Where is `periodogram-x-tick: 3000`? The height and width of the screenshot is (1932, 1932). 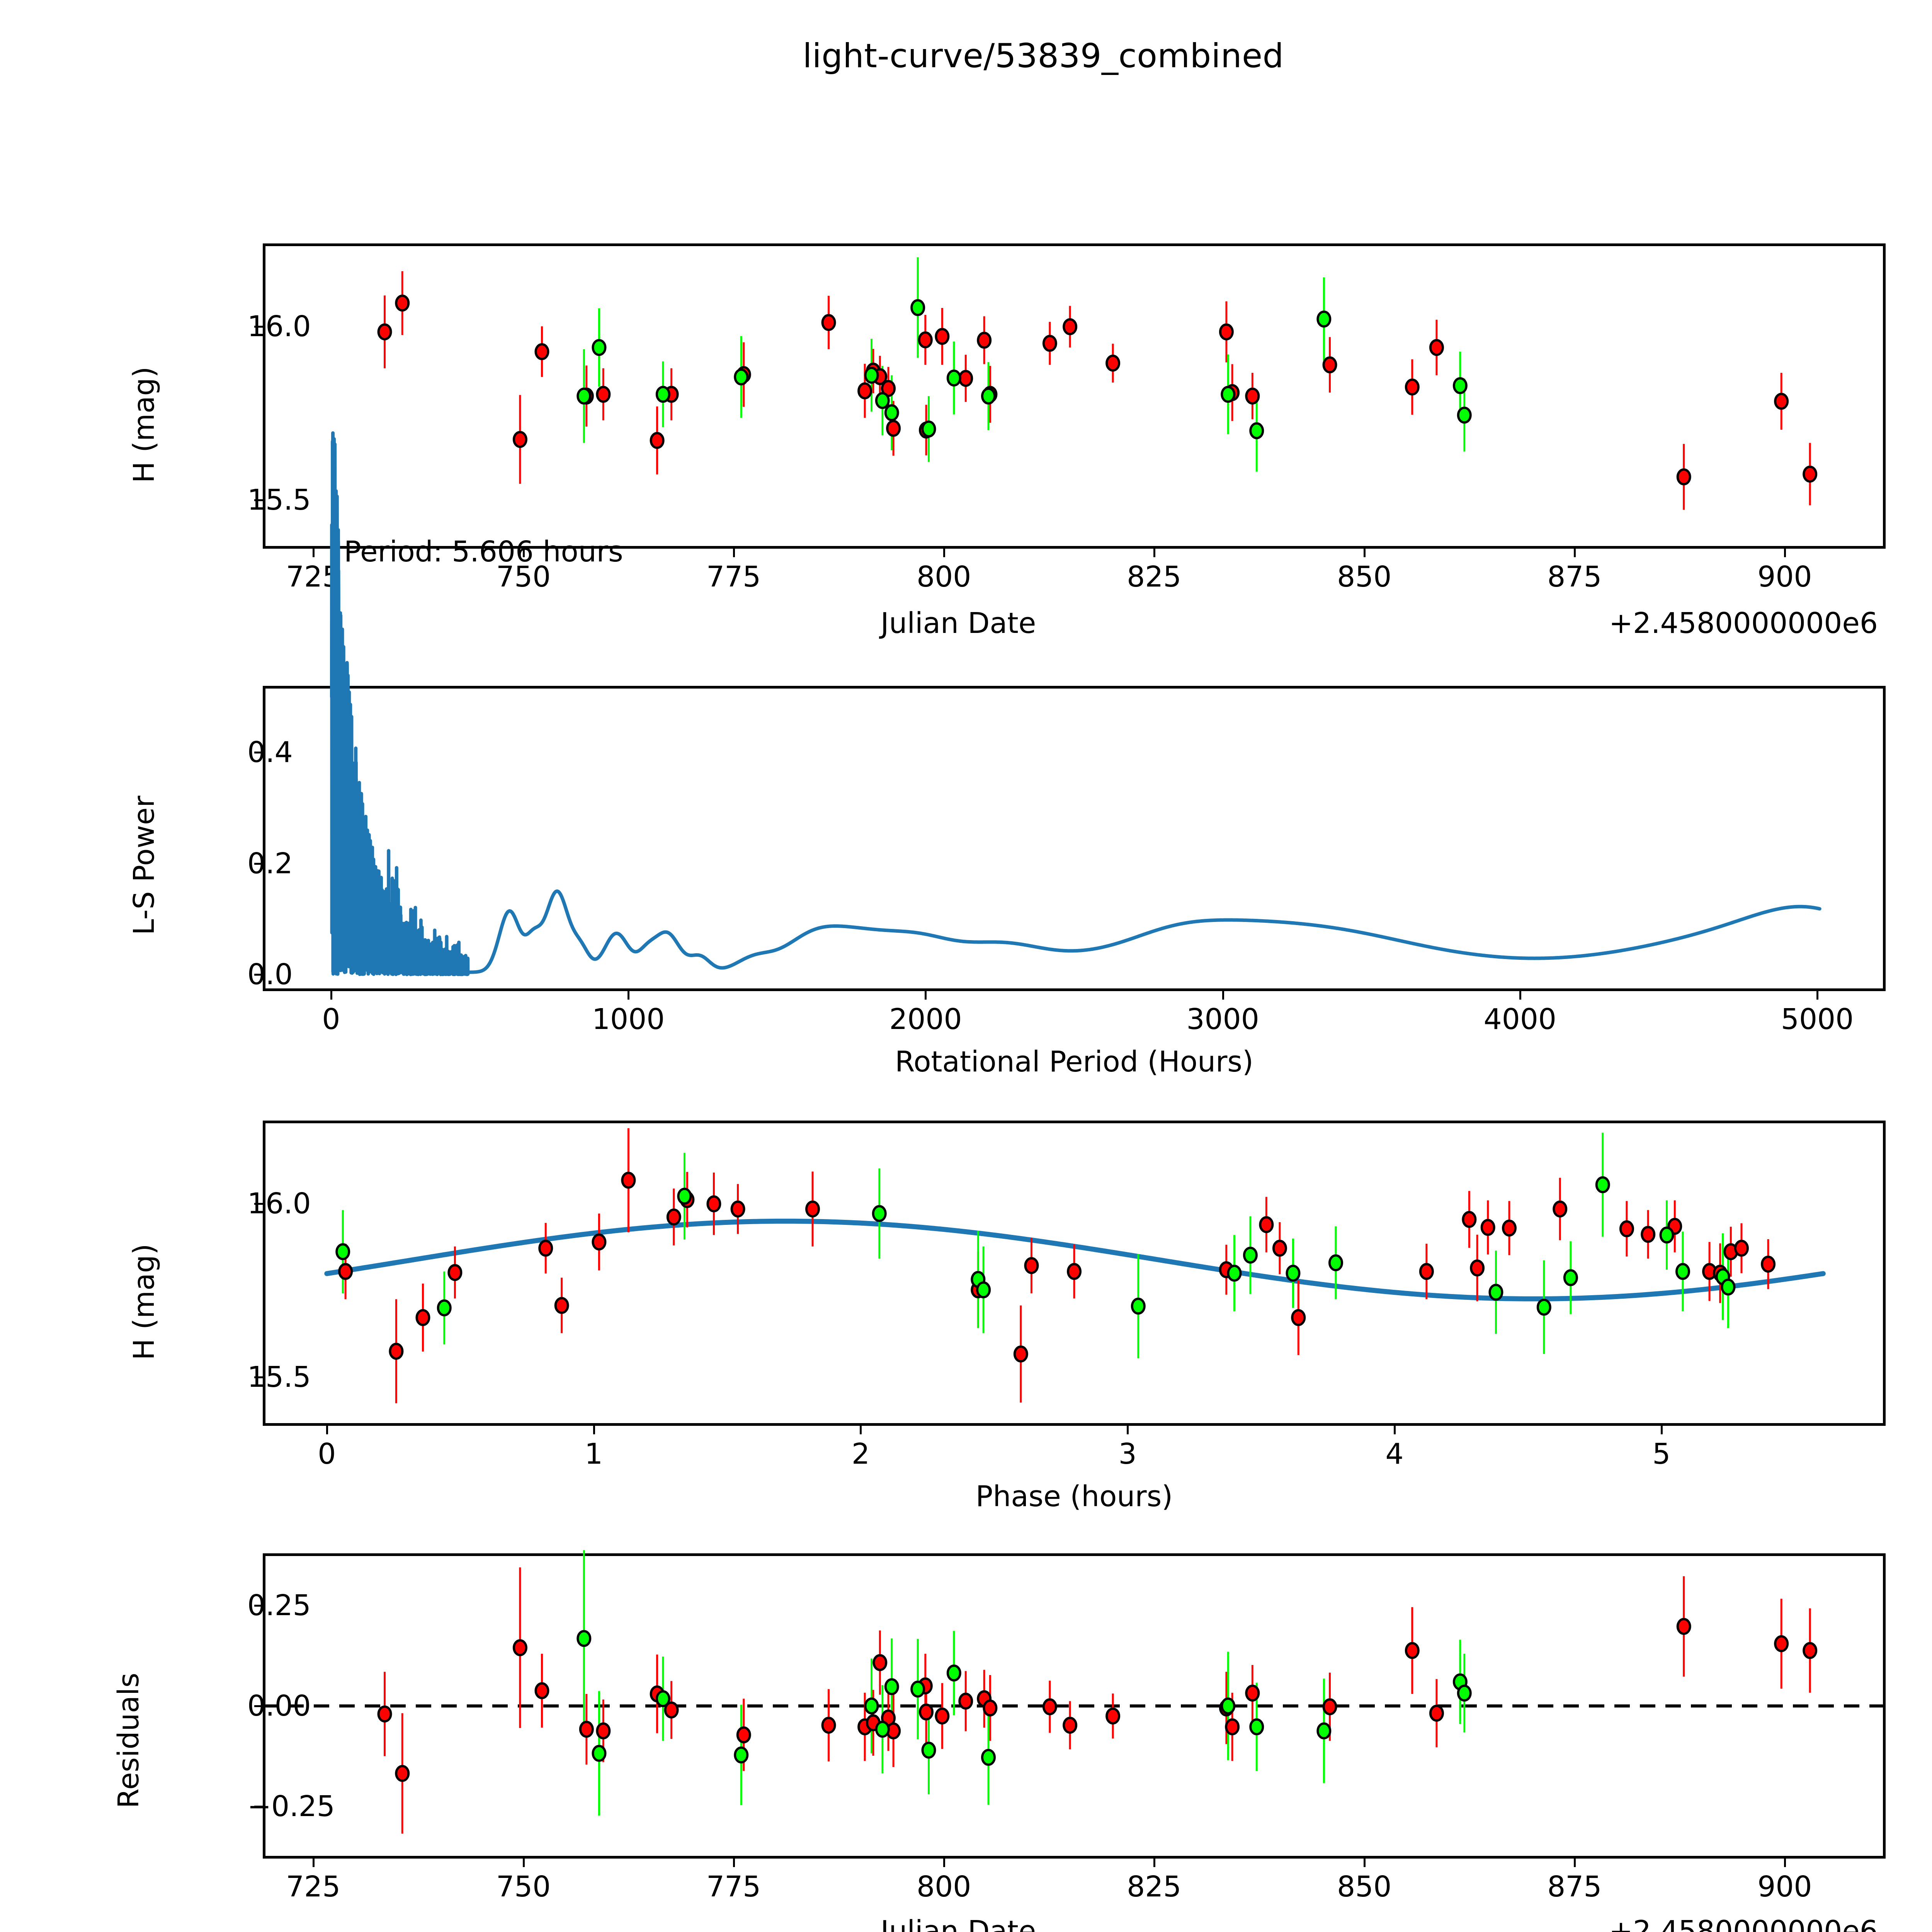
periodogram-x-tick: 3000 is located at coordinates (1222, 1020).